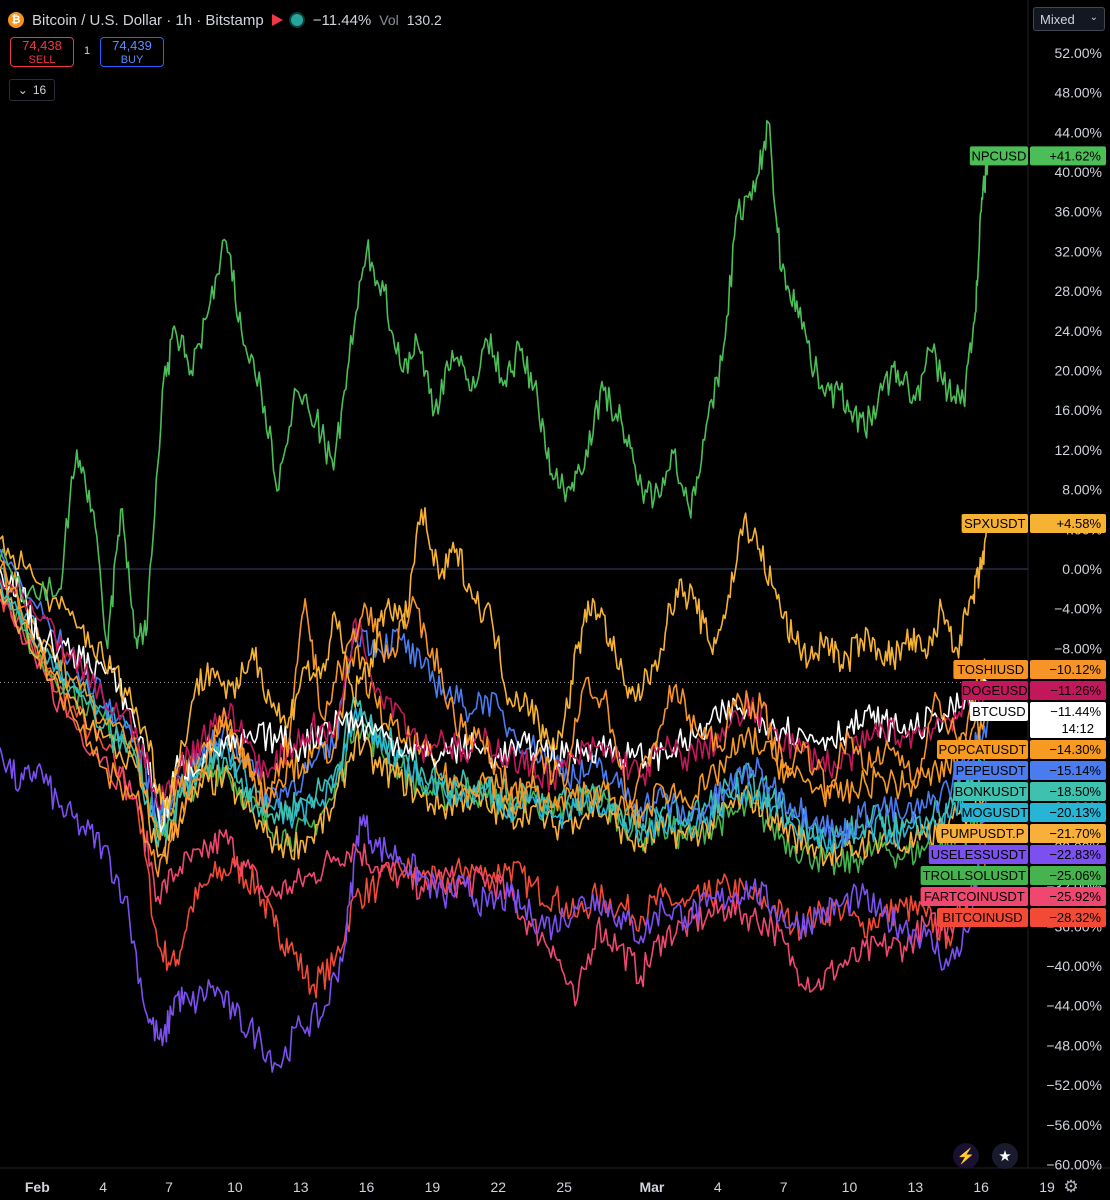 This screenshot has width=1110, height=1200. Describe the element at coordinates (37, 1187) in the screenshot. I see `x-tick-label: Feb` at that location.